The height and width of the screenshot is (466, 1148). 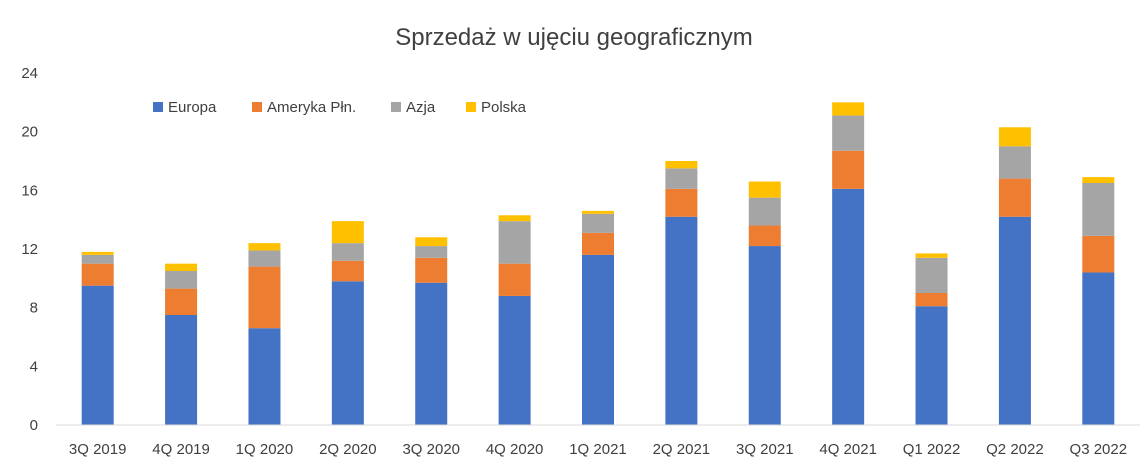 What do you see at coordinates (396, 107) in the screenshot?
I see `legend-swatch-azja` at bounding box center [396, 107].